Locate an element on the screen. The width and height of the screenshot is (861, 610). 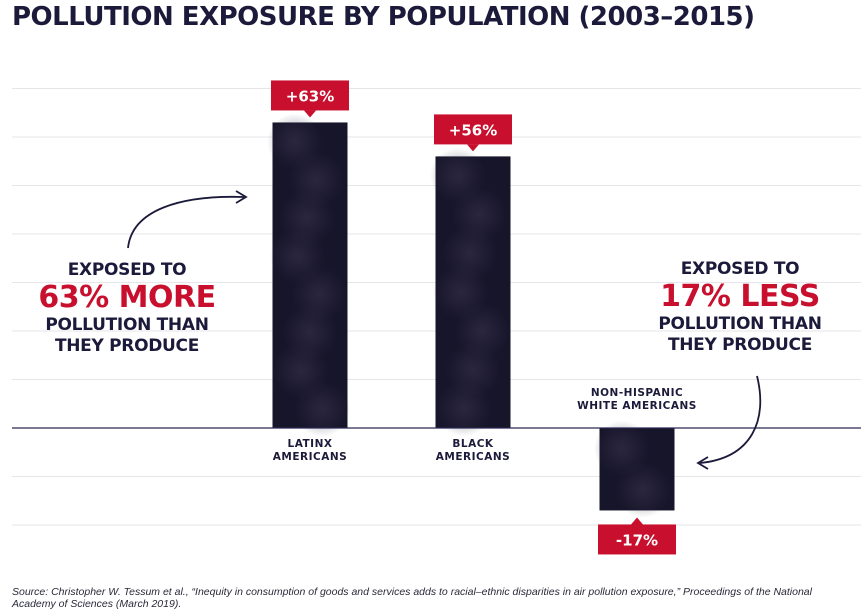
data-label: +63% is located at coordinates (310, 96).